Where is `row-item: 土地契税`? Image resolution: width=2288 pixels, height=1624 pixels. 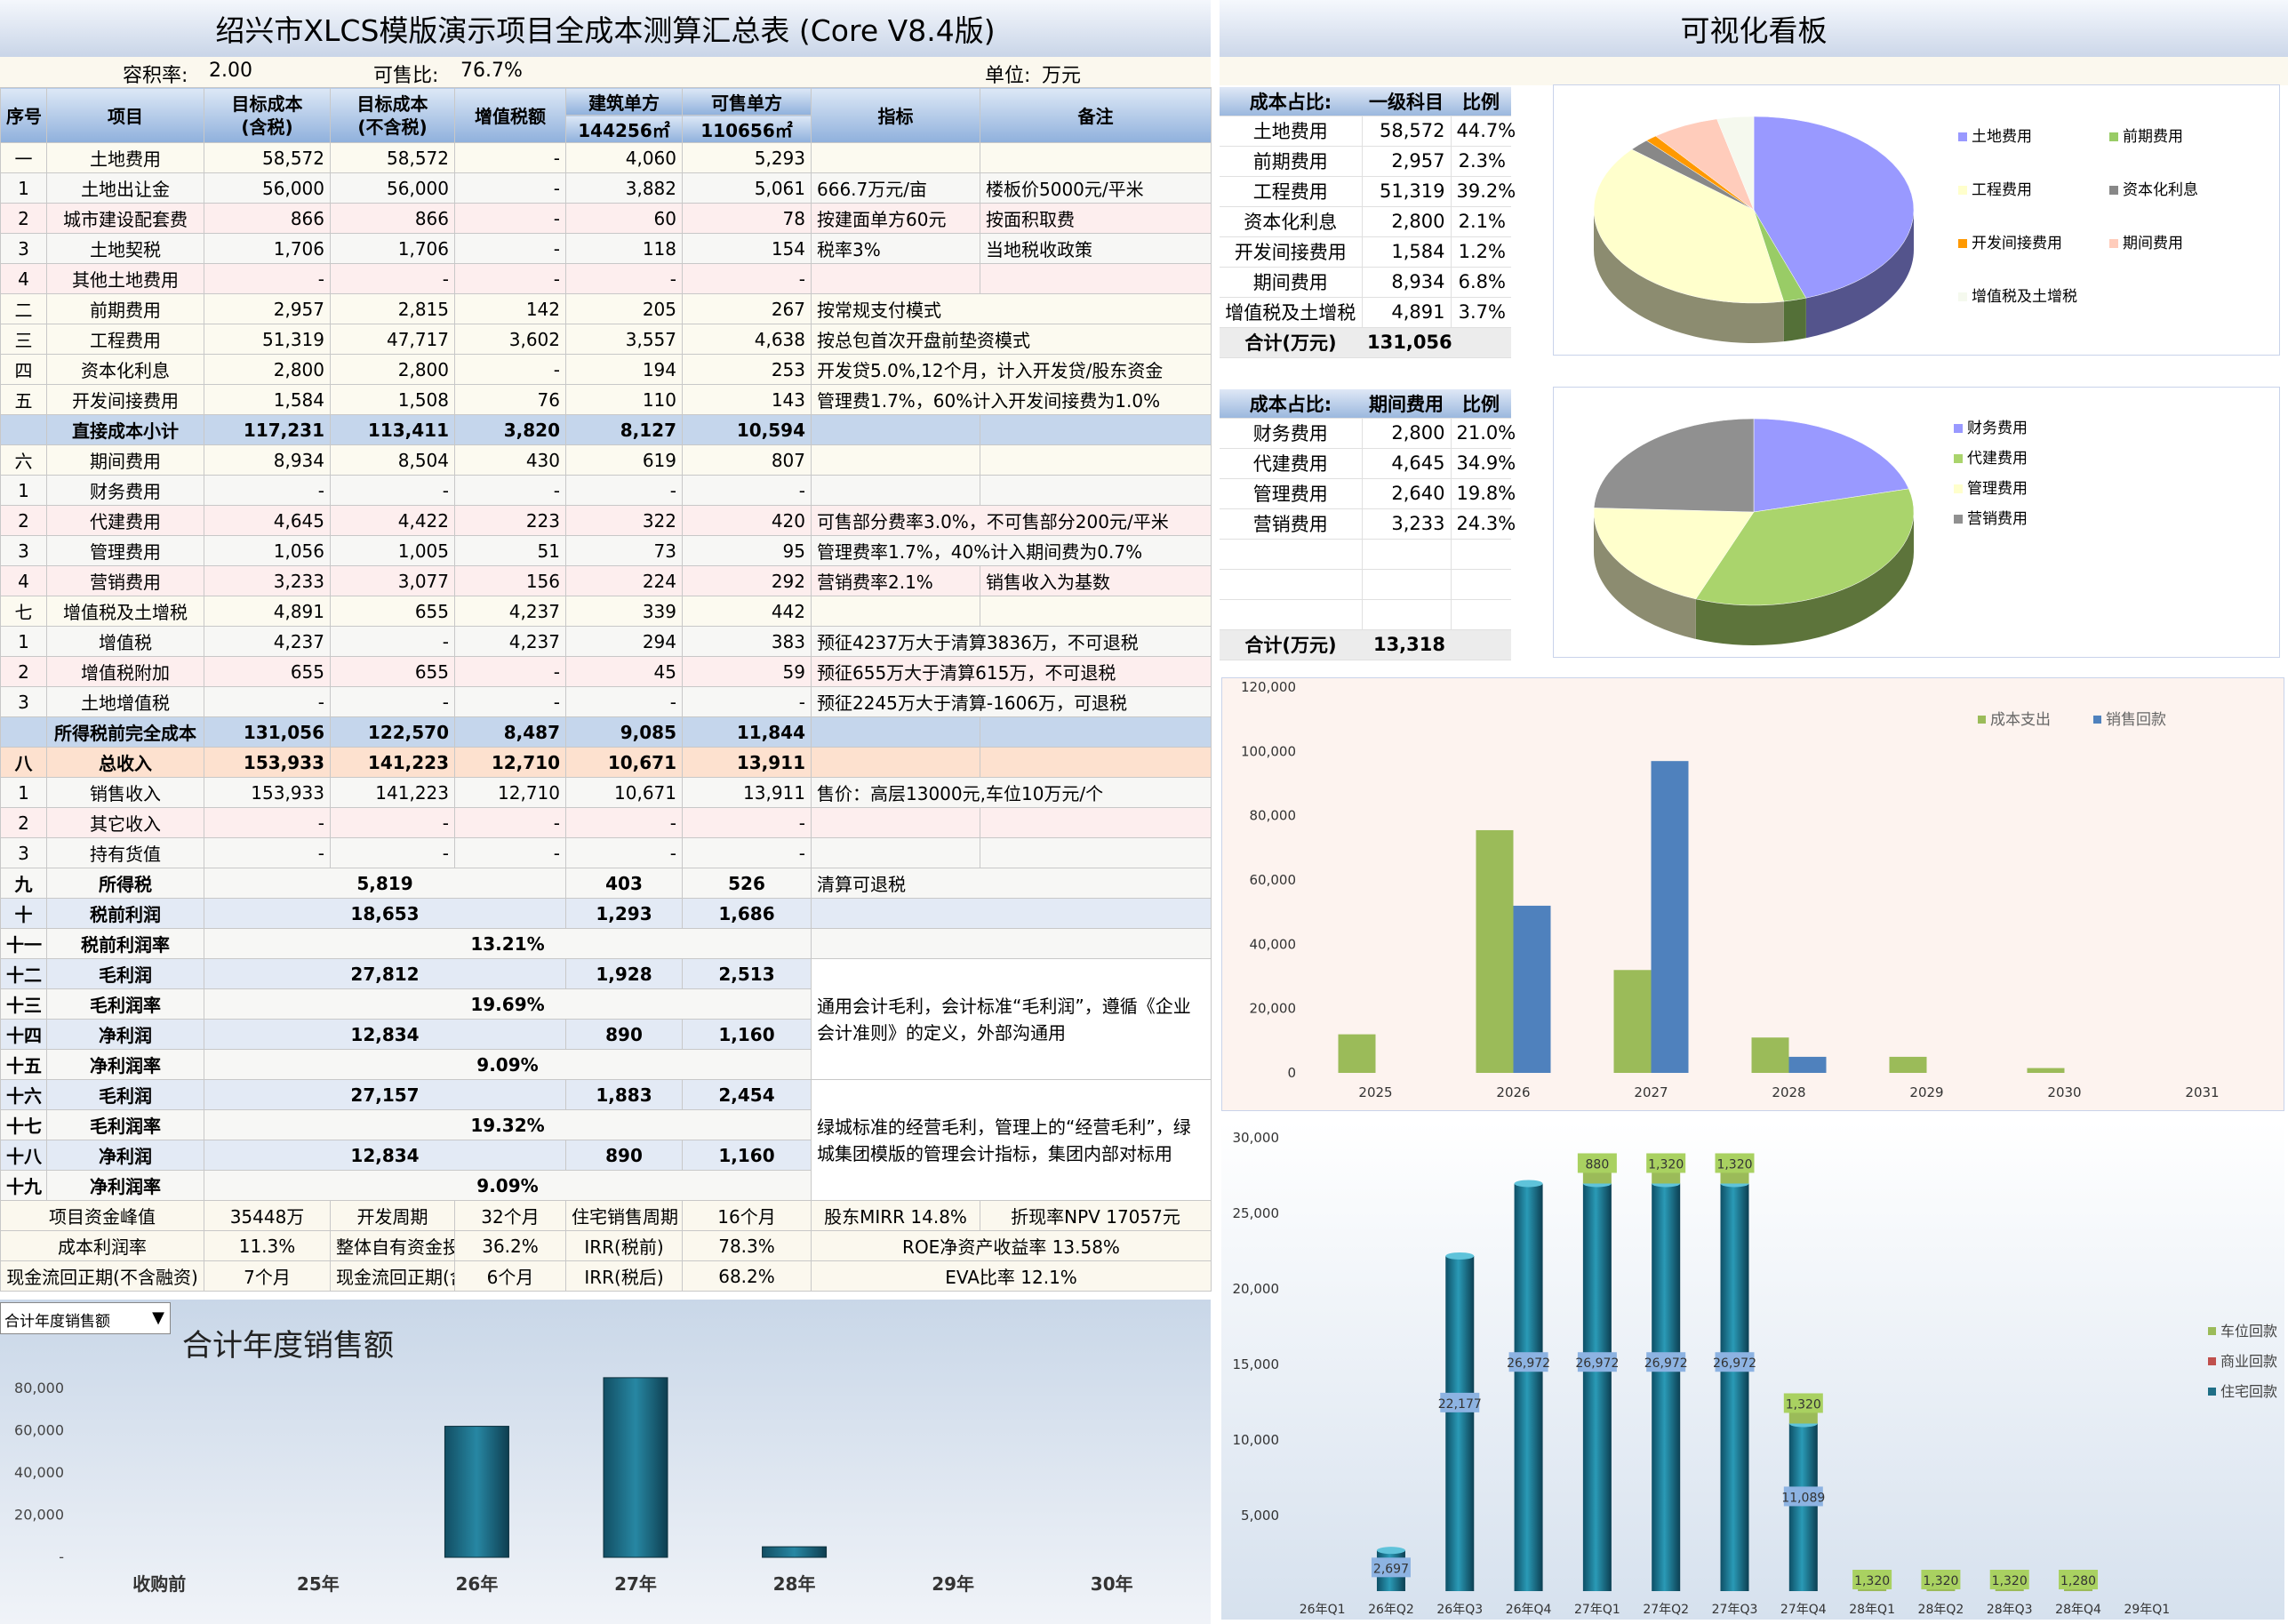
row-item: 土地契税 is located at coordinates (125, 248).